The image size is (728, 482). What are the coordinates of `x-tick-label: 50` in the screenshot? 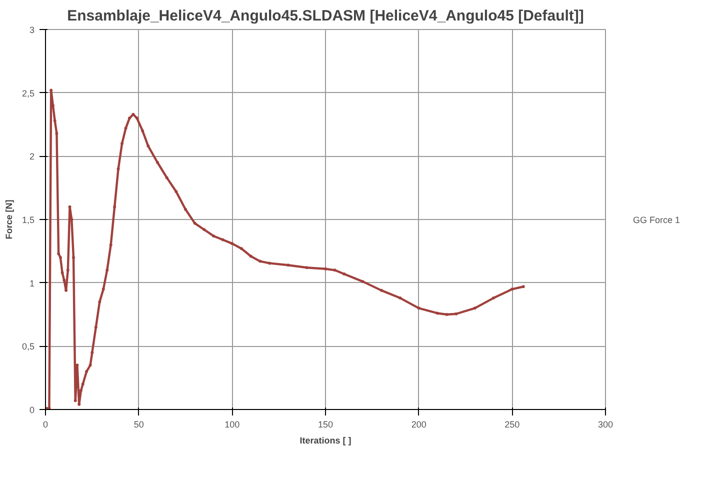 It's located at (139, 425).